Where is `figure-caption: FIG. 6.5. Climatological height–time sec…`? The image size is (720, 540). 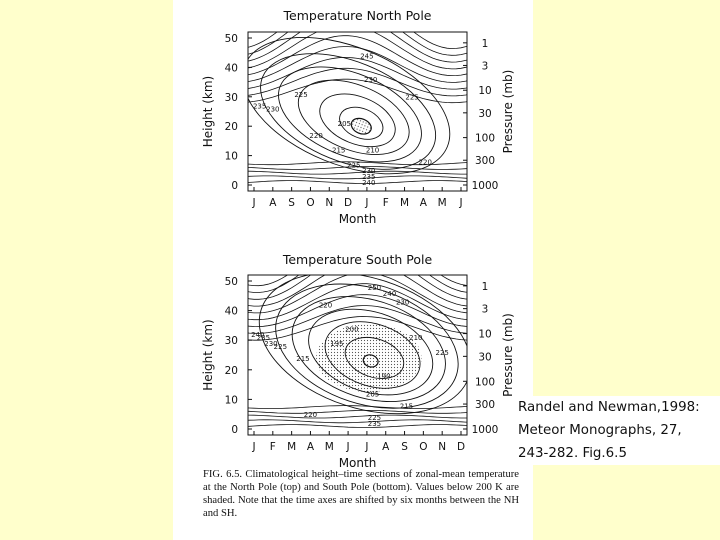
figure-caption: FIG. 6.5. Climatological height–time sec… is located at coordinates (361, 494).